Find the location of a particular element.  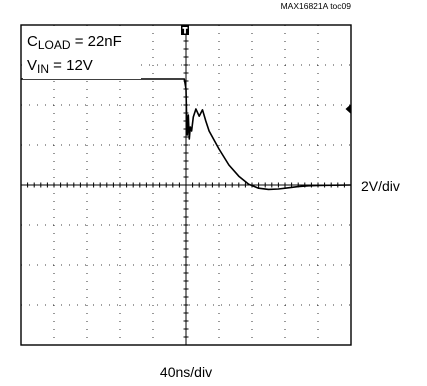

c-load-subscript: LOAD is located at coordinates (54, 45).